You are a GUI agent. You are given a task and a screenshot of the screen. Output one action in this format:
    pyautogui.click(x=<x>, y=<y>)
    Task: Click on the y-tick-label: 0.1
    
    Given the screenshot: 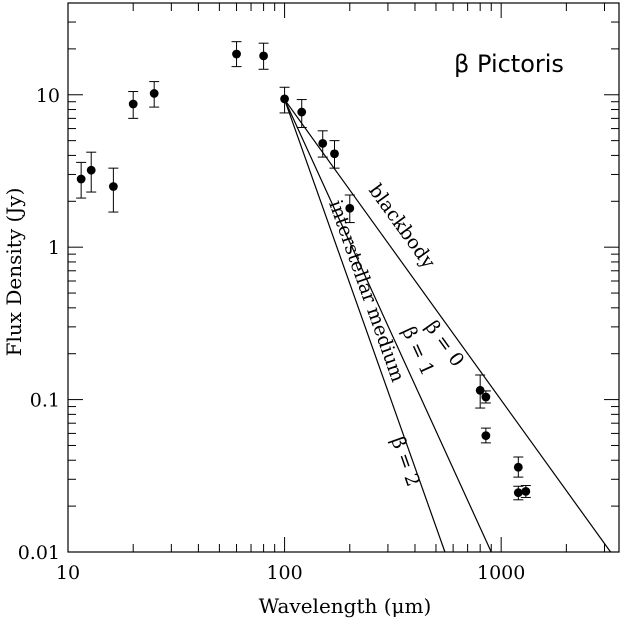 What is the action you would take?
    pyautogui.click(x=45, y=401)
    